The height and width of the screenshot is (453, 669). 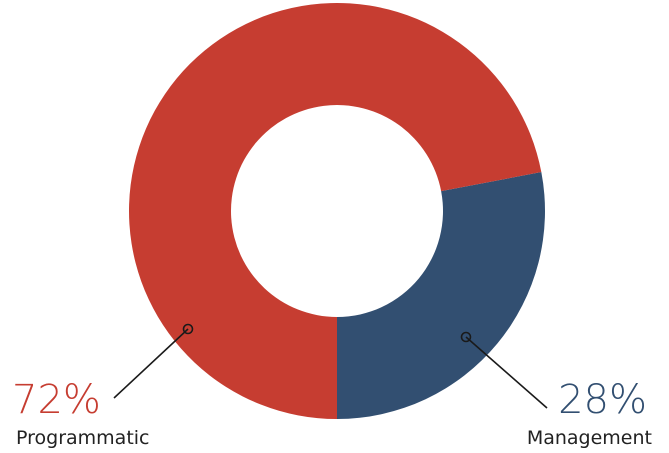 What do you see at coordinates (506, 372) in the screenshot?
I see `leader-line-management` at bounding box center [506, 372].